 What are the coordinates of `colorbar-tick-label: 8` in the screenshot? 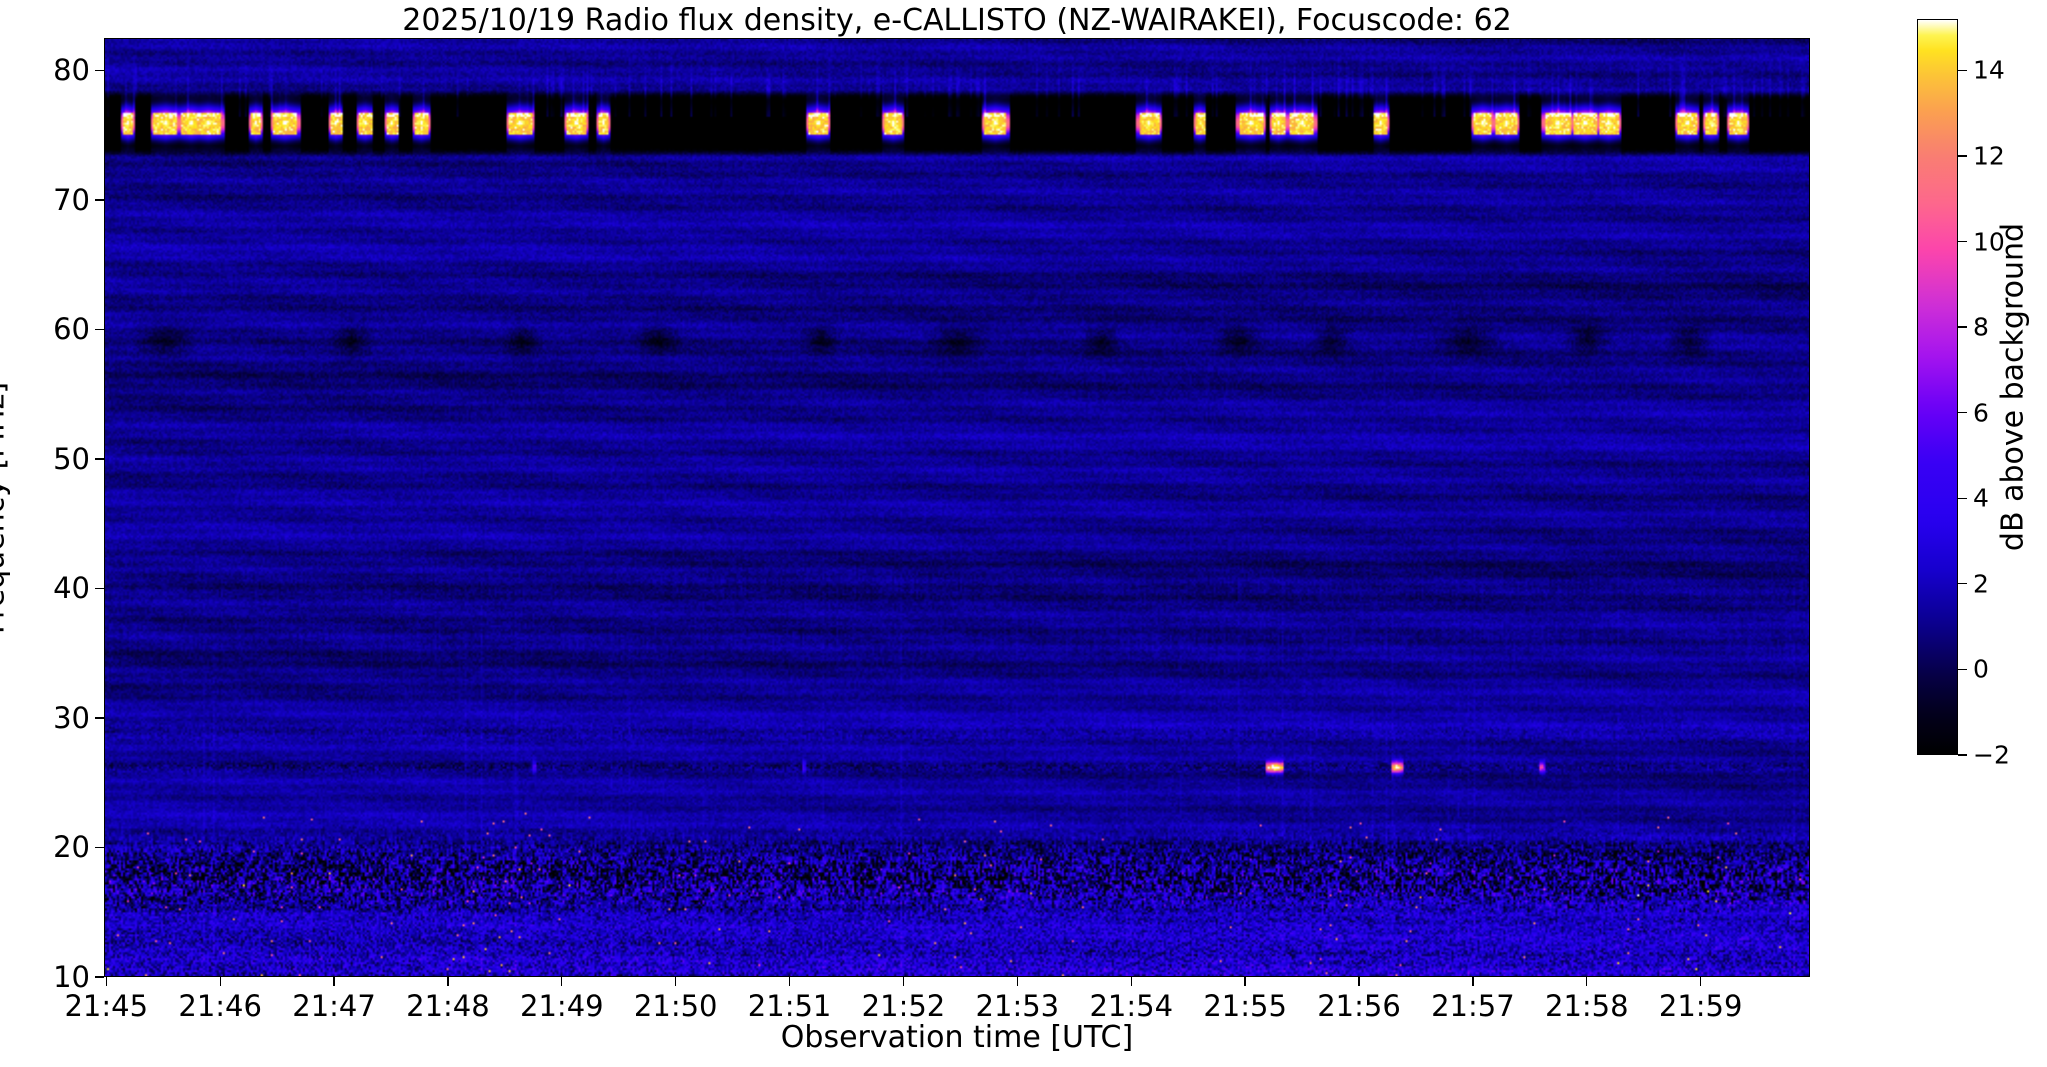 It's located at (1981, 327).